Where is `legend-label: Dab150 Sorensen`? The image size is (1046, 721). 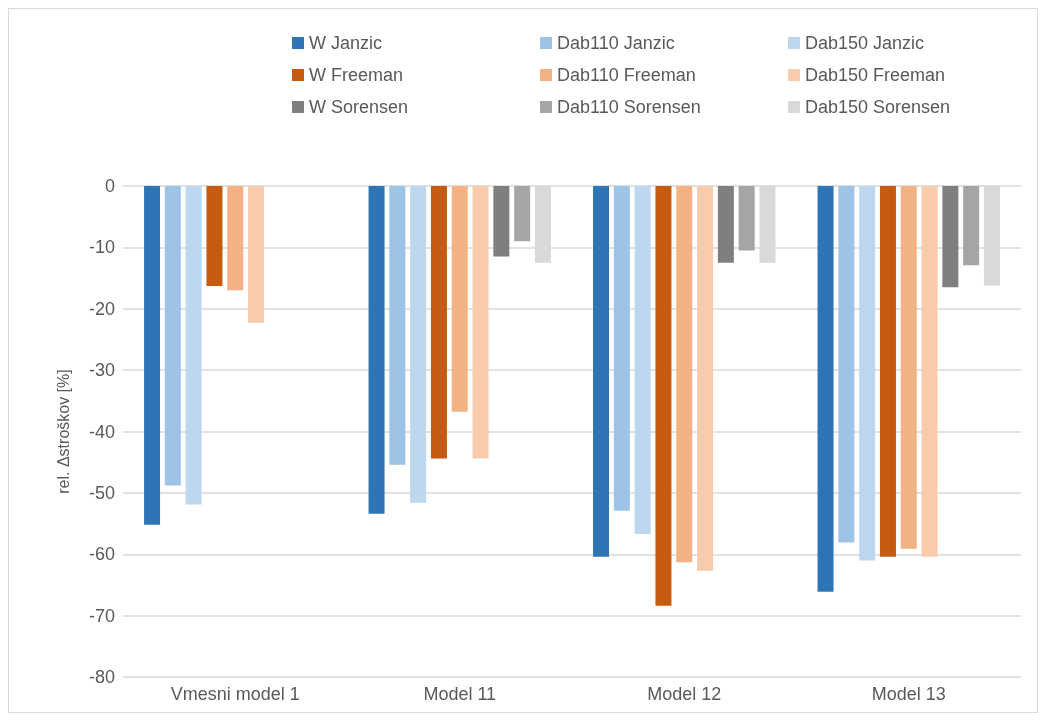 legend-label: Dab150 Sorensen is located at coordinates (878, 107).